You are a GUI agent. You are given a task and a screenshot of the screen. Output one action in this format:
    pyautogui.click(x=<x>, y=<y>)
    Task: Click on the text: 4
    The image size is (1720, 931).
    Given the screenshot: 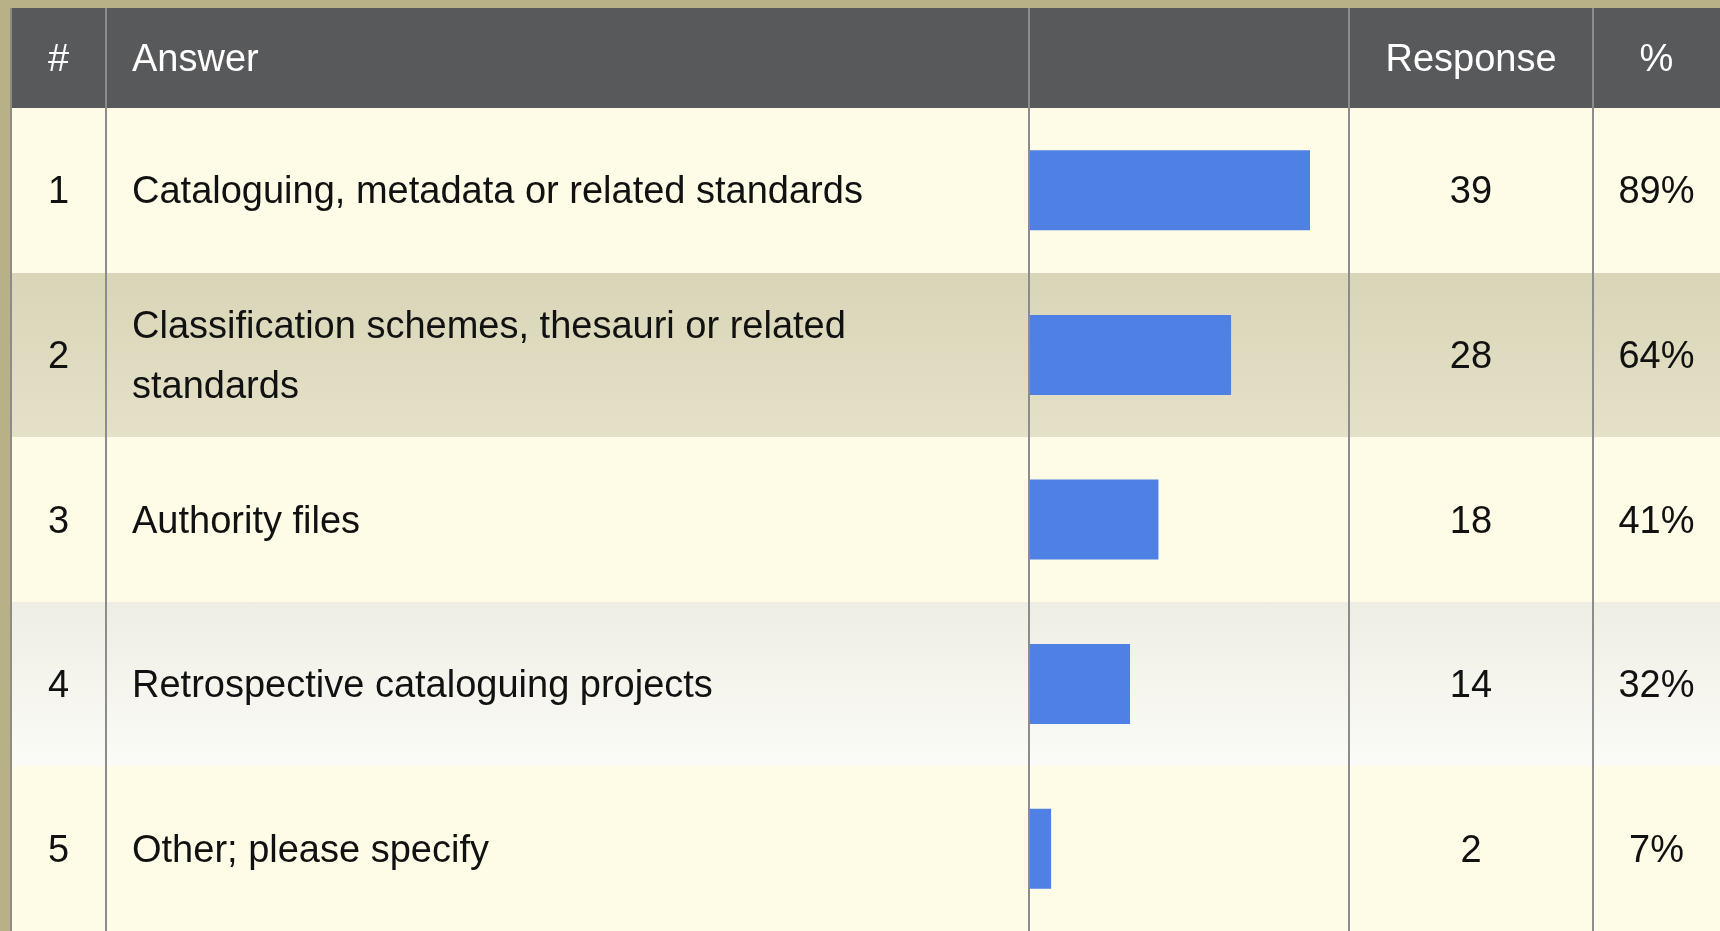 What is the action you would take?
    pyautogui.click(x=58, y=684)
    